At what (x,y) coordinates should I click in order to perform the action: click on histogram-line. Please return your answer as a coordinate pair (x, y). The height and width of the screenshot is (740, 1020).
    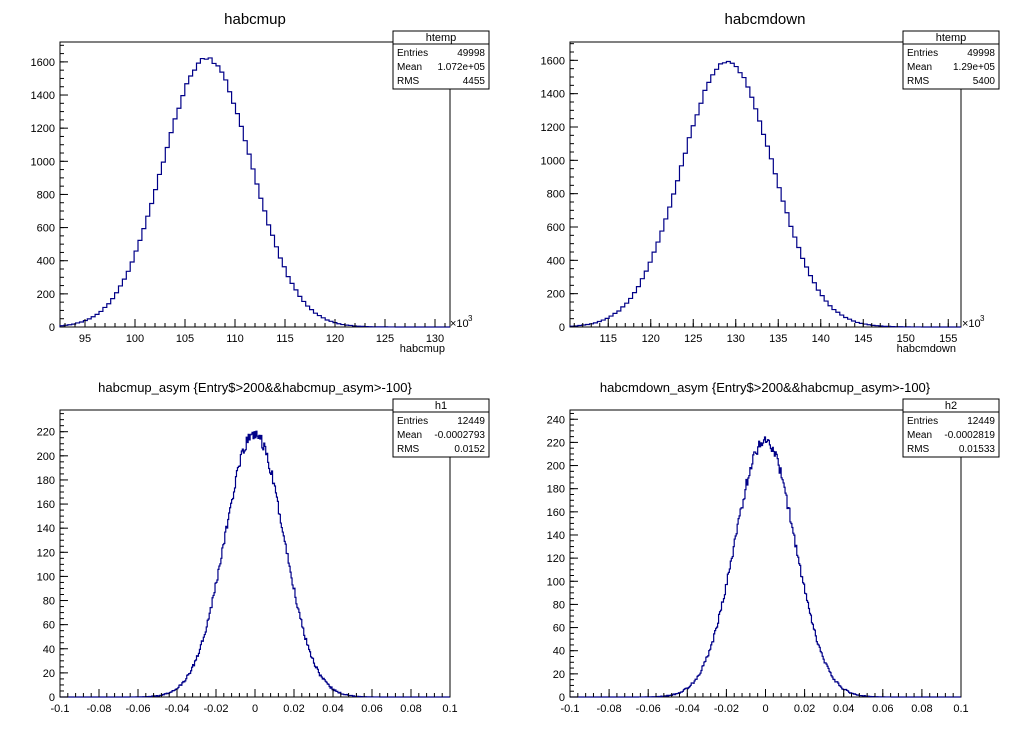
    Looking at the image, I should click on (254, 192).